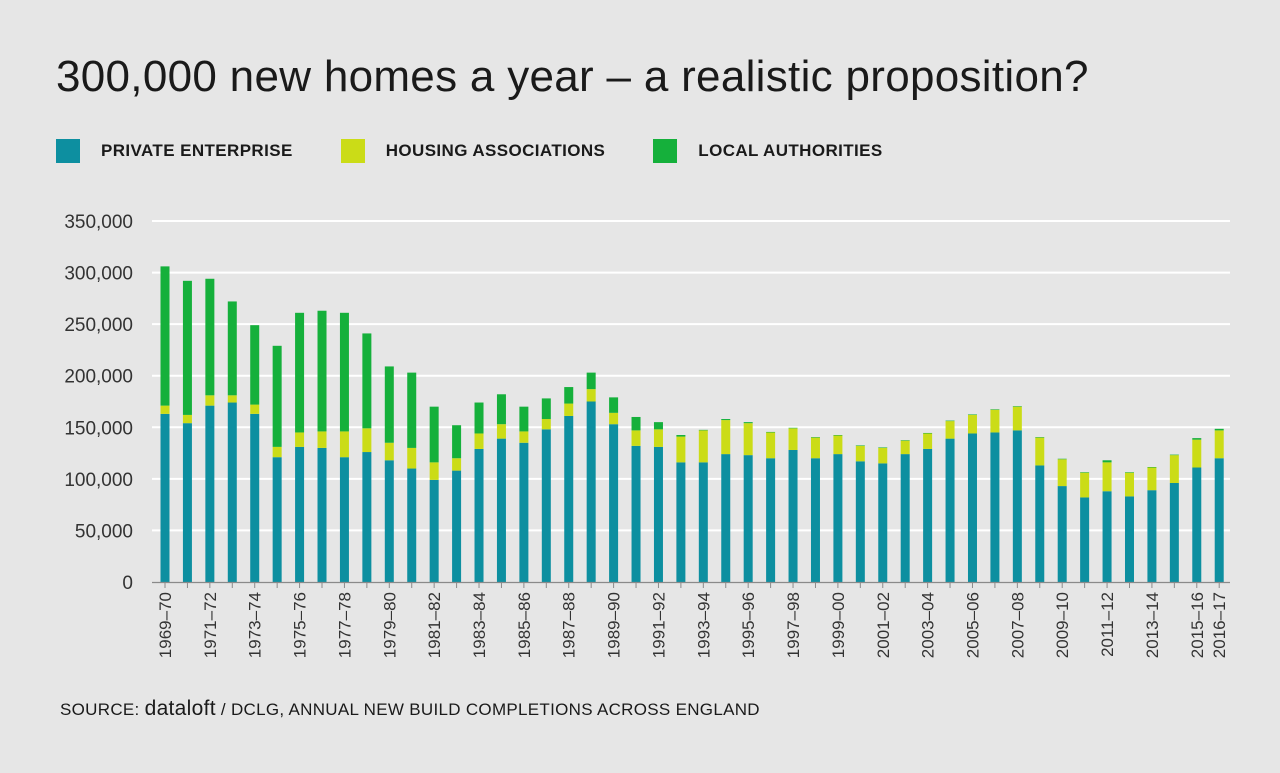  Describe the element at coordinates (98, 377) in the screenshot. I see `y-tick-label: 200,000` at that location.